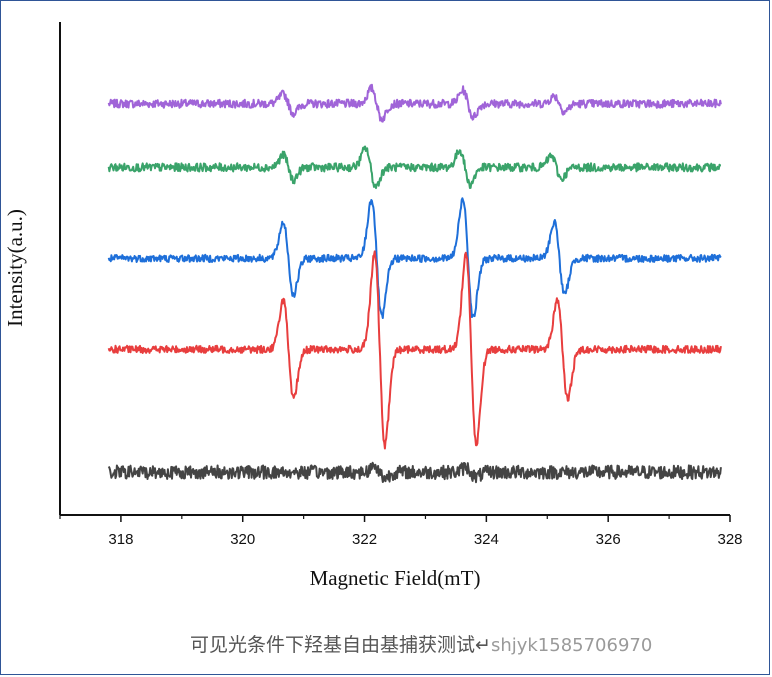 The image size is (772, 677). I want to click on y-axis-title: Intensity(a.u.), so click(15, 268).